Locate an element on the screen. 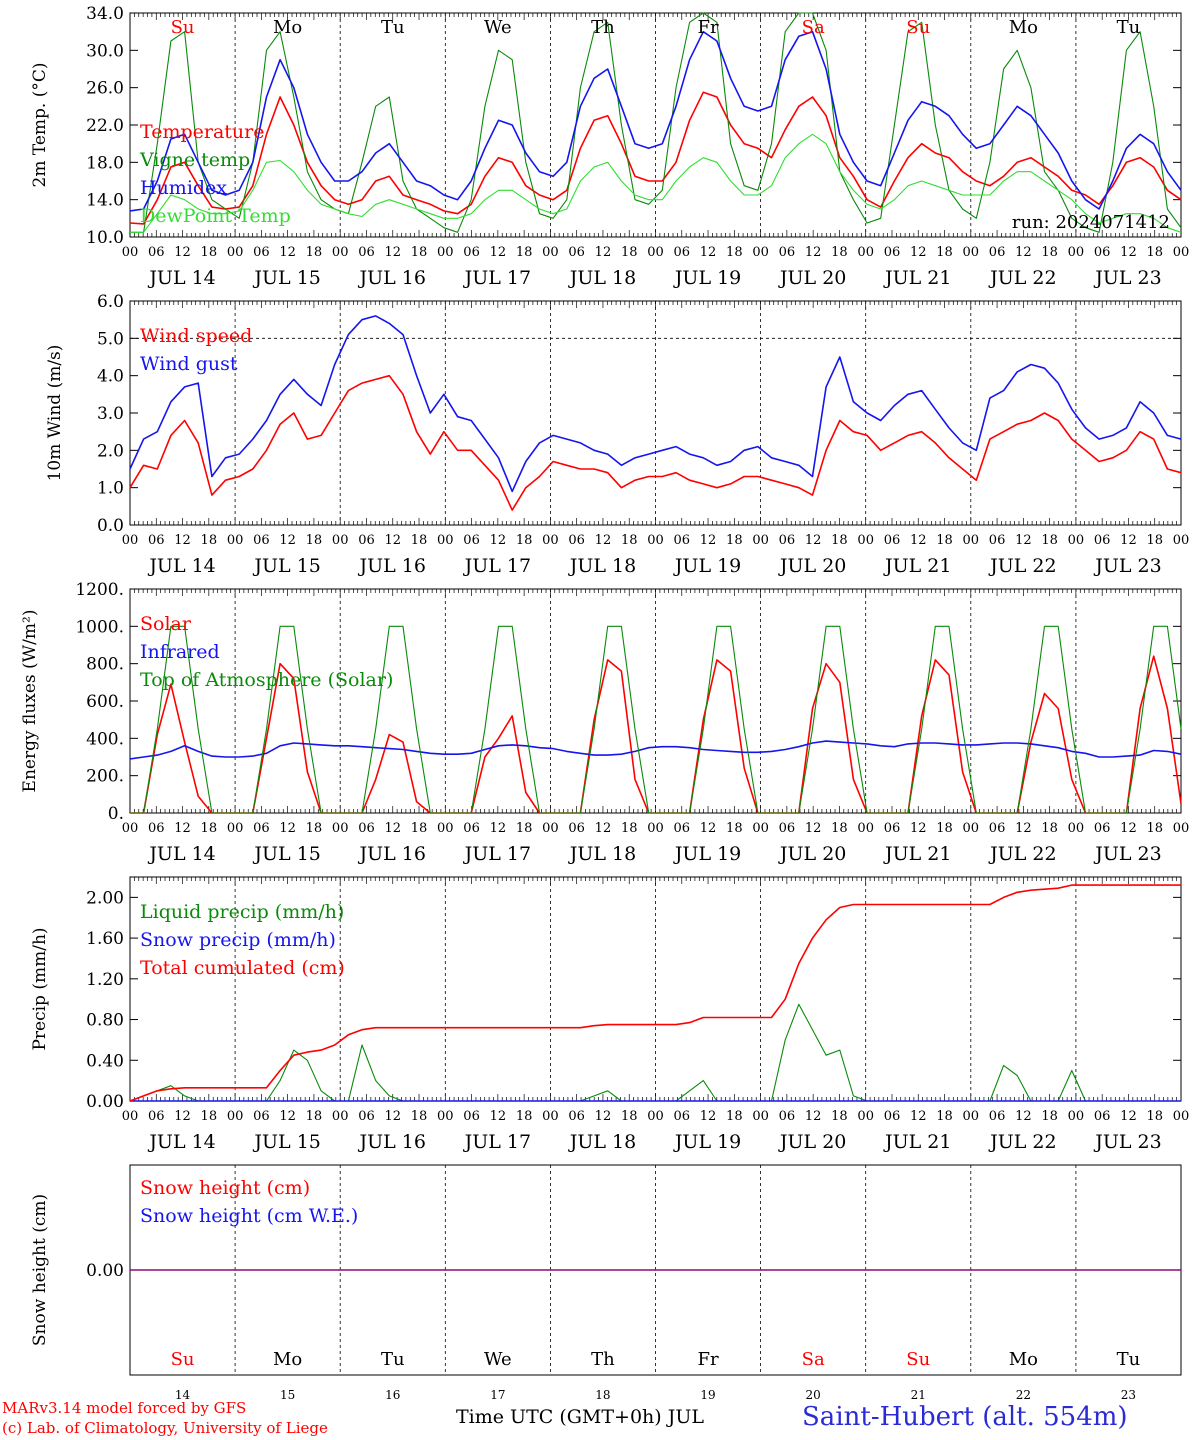 Image resolution: width=1194 pixels, height=1440 pixels. weekday-label-bottom: Mo is located at coordinates (1023, 1359).